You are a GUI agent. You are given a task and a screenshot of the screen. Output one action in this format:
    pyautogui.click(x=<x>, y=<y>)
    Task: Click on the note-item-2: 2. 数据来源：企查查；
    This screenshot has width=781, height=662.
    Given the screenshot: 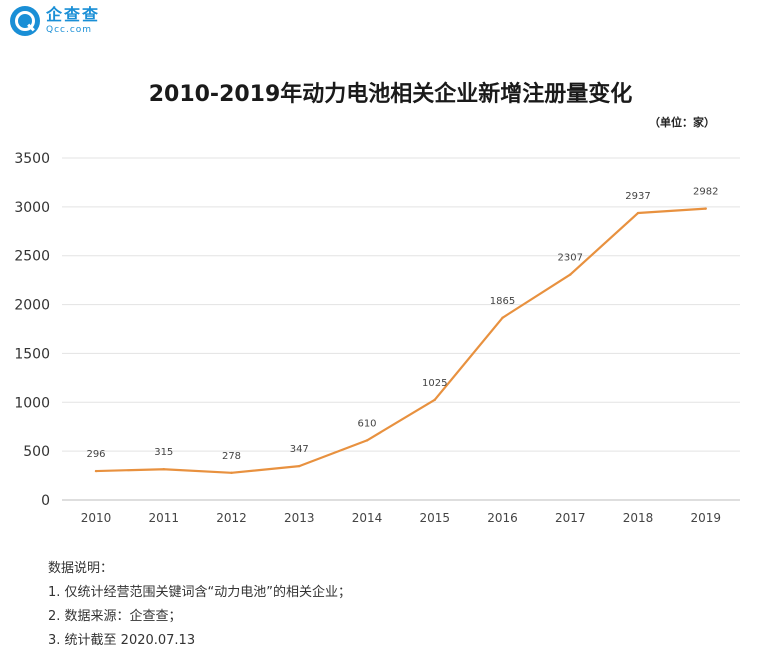 What is the action you would take?
    pyautogui.click(x=115, y=616)
    